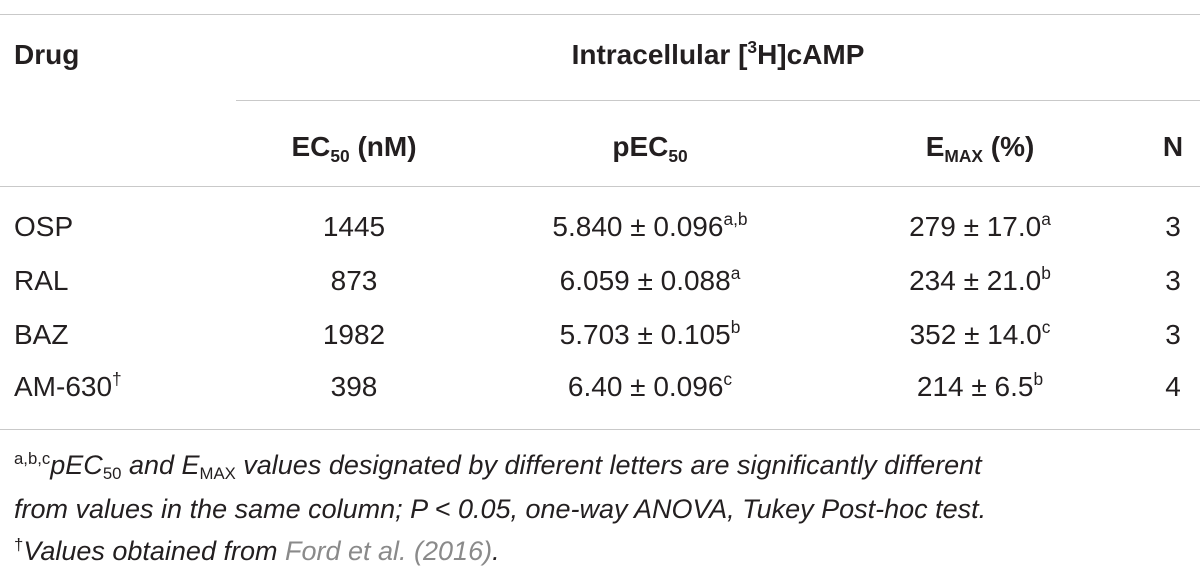 Image resolution: width=1200 pixels, height=583 pixels. I want to click on top-rule, so click(600, 14).